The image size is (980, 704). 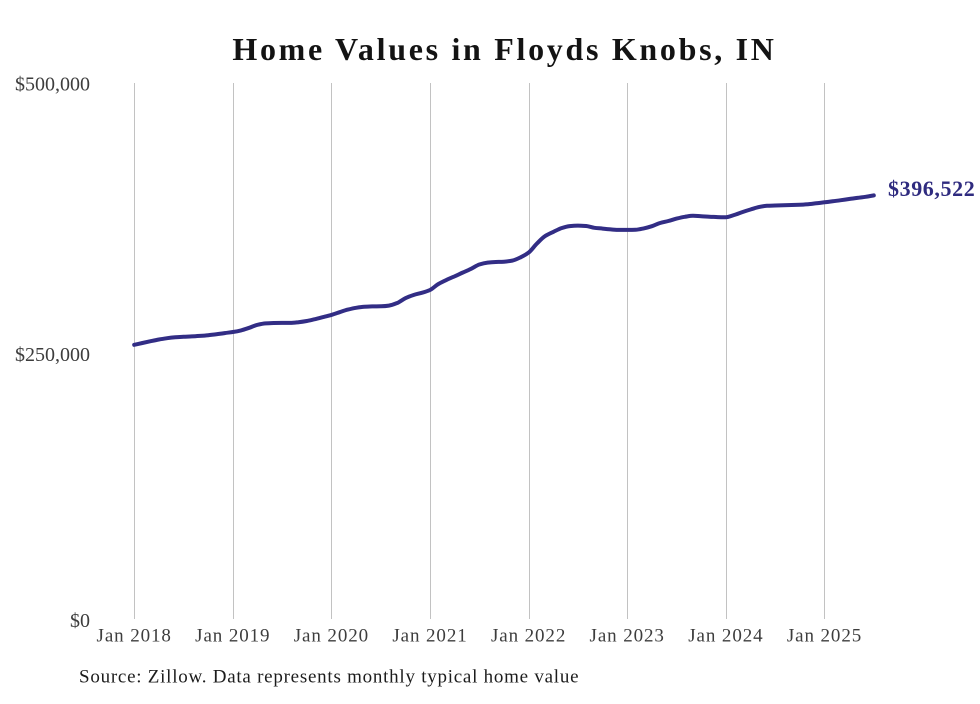 What do you see at coordinates (52, 85) in the screenshot?
I see `svg-text: $500,000` at bounding box center [52, 85].